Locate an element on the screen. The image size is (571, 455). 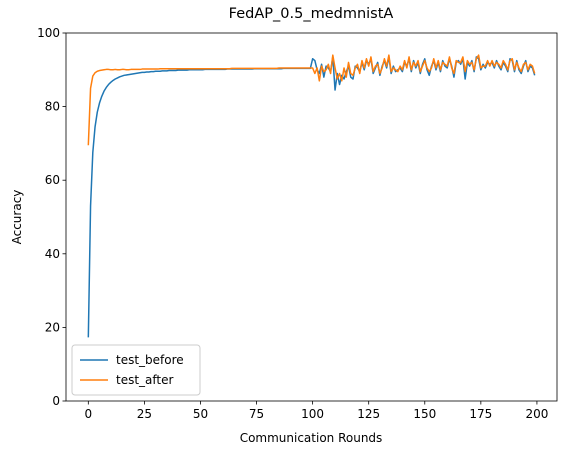
y-tick-label: 80 is located at coordinates (52, 107).